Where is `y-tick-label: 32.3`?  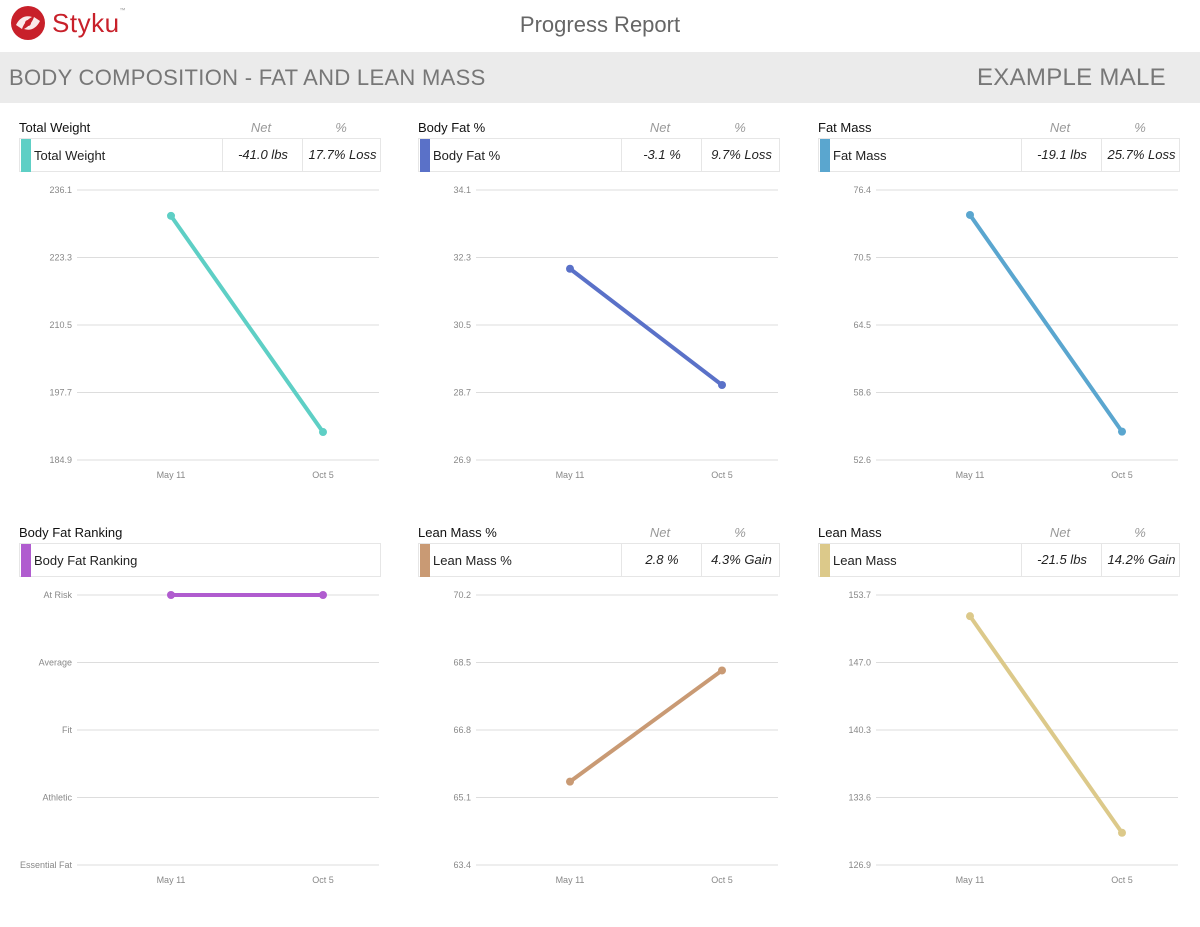
y-tick-label: 32.3 is located at coordinates (462, 258).